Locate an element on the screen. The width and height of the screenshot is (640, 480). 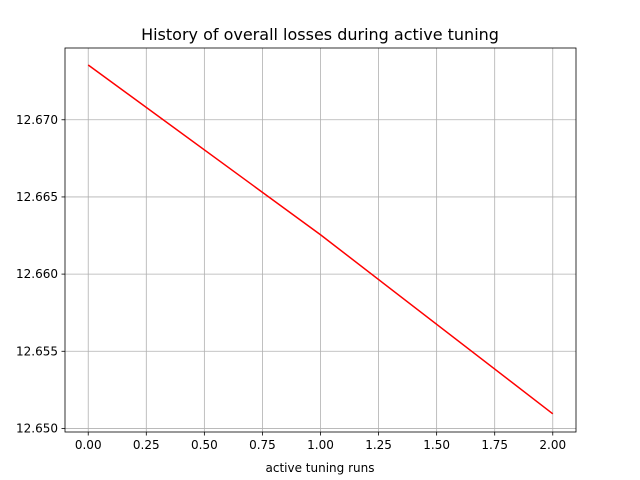
x-tick-label: 0.25 is located at coordinates (146, 445).